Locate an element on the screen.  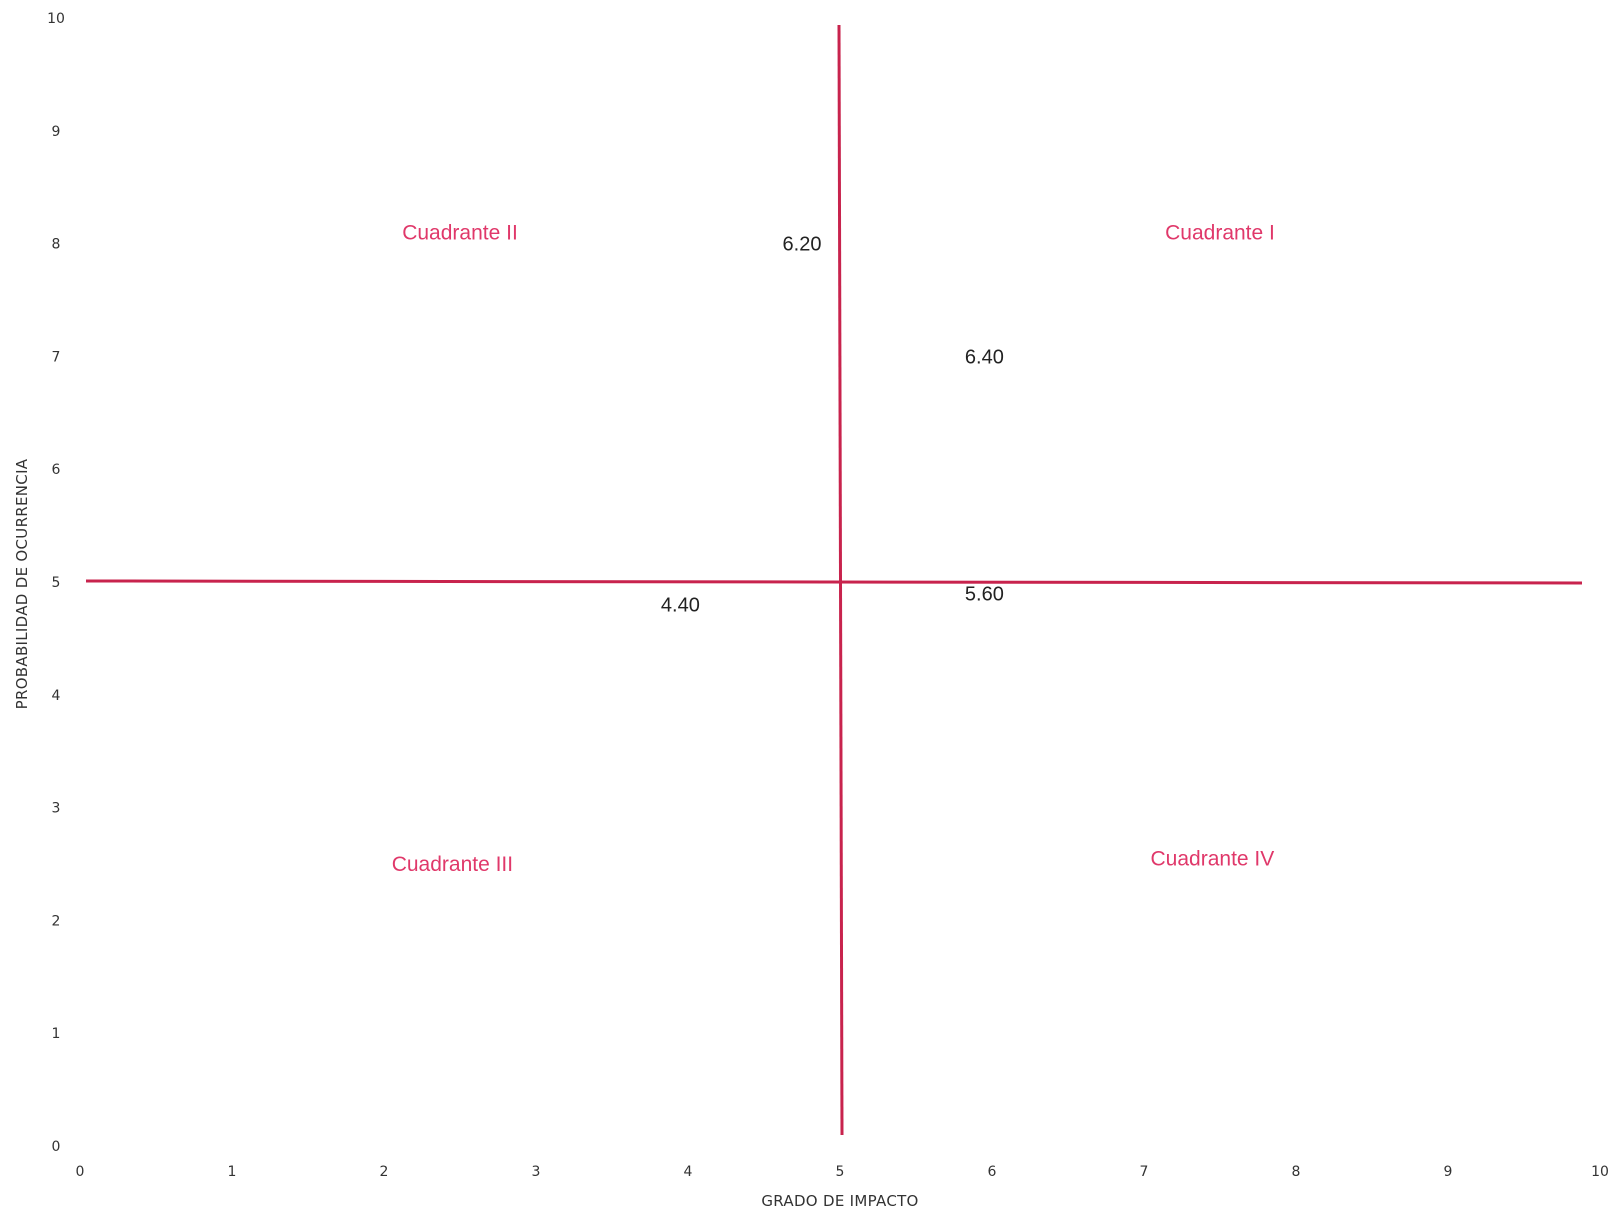
y-axis-ticks: 0 1 2 3 4 5 6 7 8 9 10 is located at coordinates (56, 583).